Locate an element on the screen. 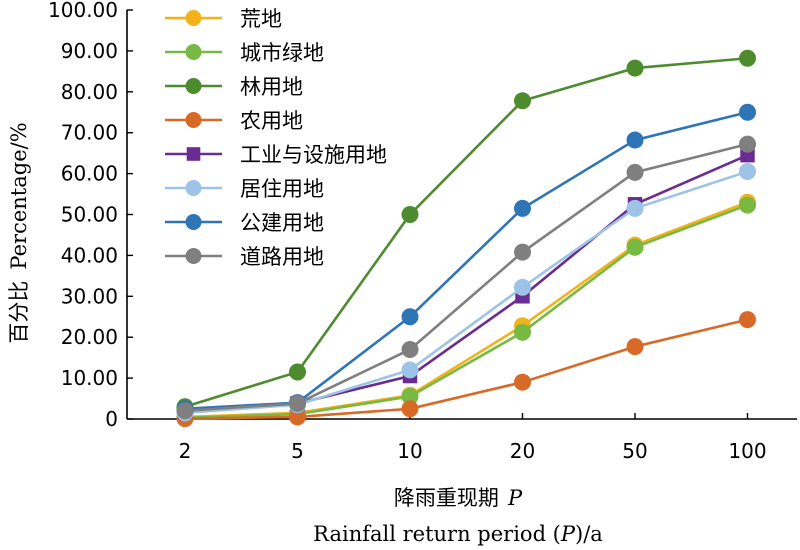 Image resolution: width=800 pixels, height=550 pixels. legend-item: 工业与设施用地 is located at coordinates (276, 155).